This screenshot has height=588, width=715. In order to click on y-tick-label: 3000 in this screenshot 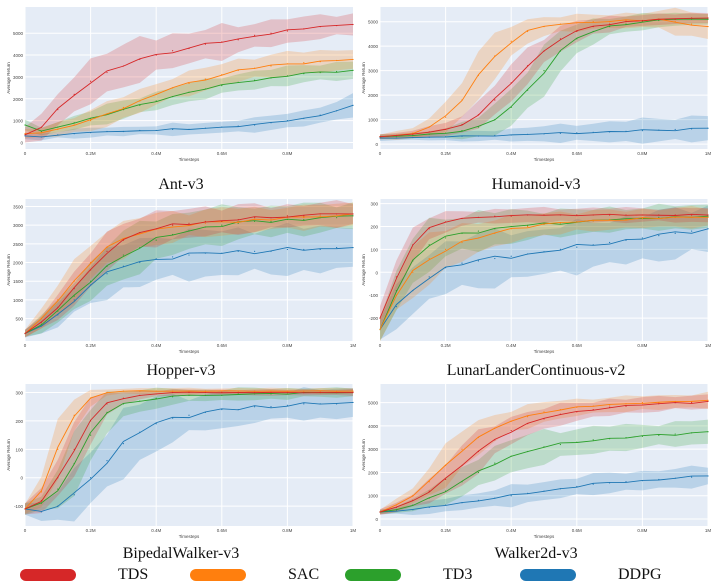, I will do `click(373, 71)`.